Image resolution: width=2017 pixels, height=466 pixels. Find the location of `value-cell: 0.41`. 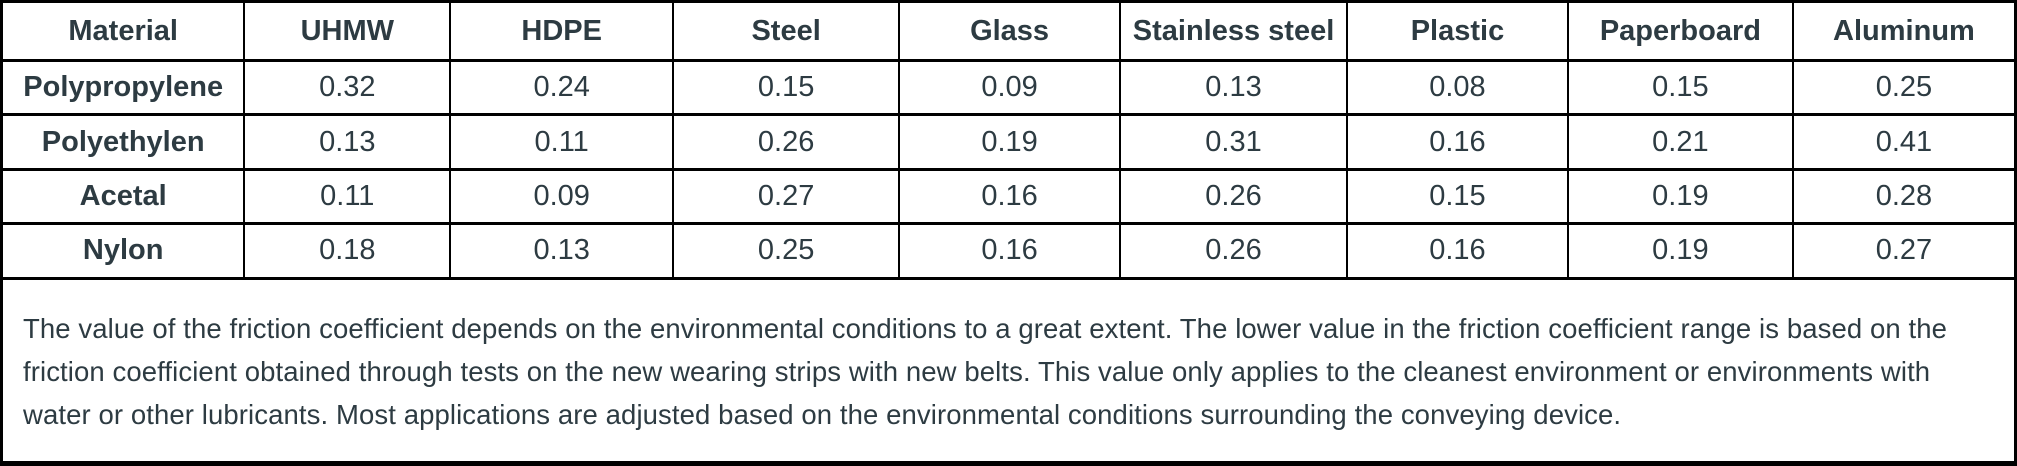

value-cell: 0.41 is located at coordinates (1904, 142).